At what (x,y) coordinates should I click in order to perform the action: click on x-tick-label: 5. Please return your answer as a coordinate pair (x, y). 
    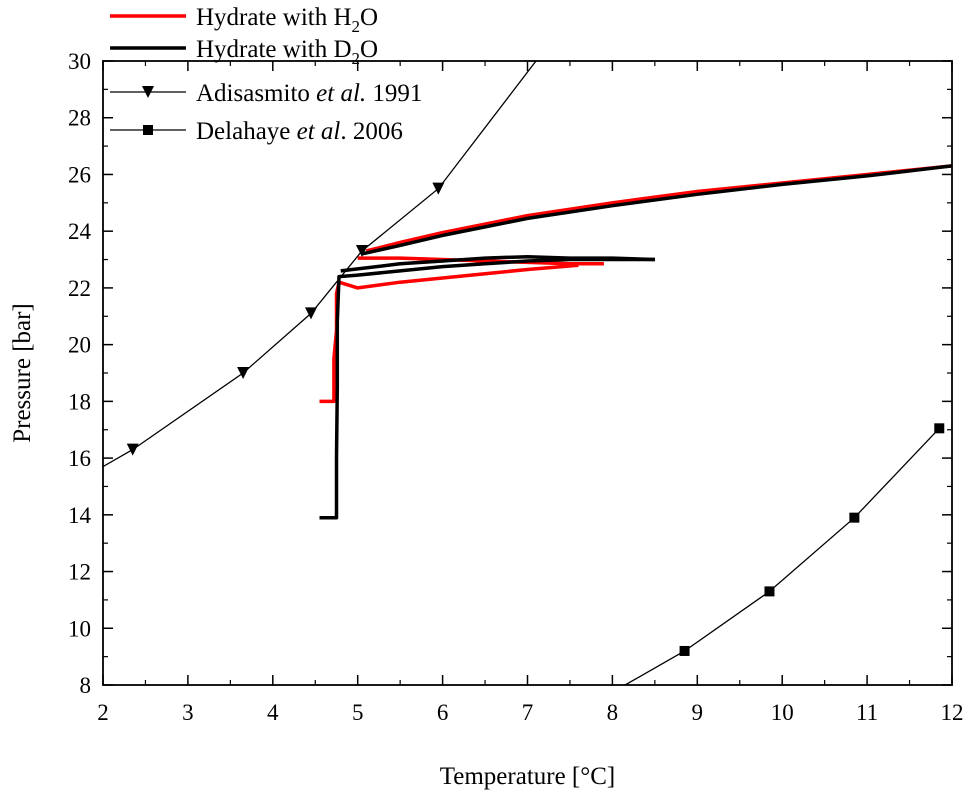
    Looking at the image, I should click on (358, 712).